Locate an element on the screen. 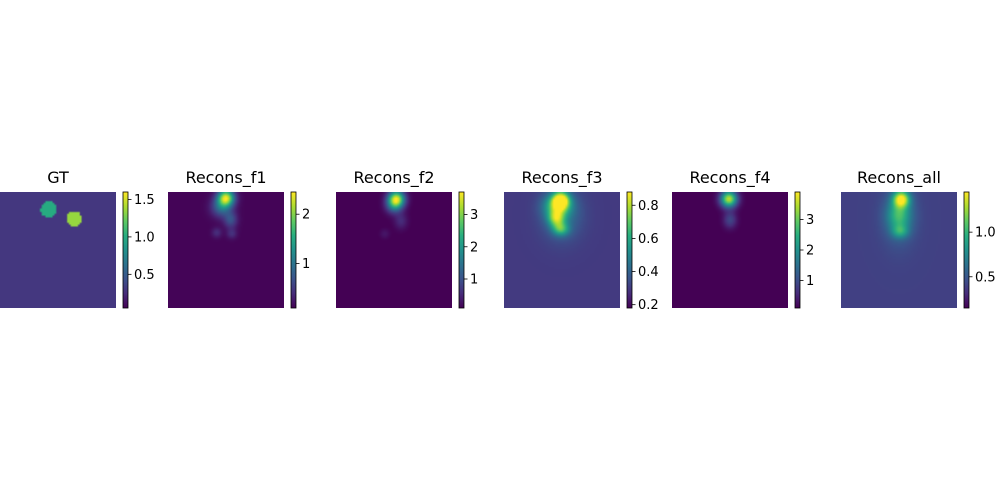 This screenshot has height=500, width=1000. panel-4: Recons_f4 1 2 3 is located at coordinates (743, 238).